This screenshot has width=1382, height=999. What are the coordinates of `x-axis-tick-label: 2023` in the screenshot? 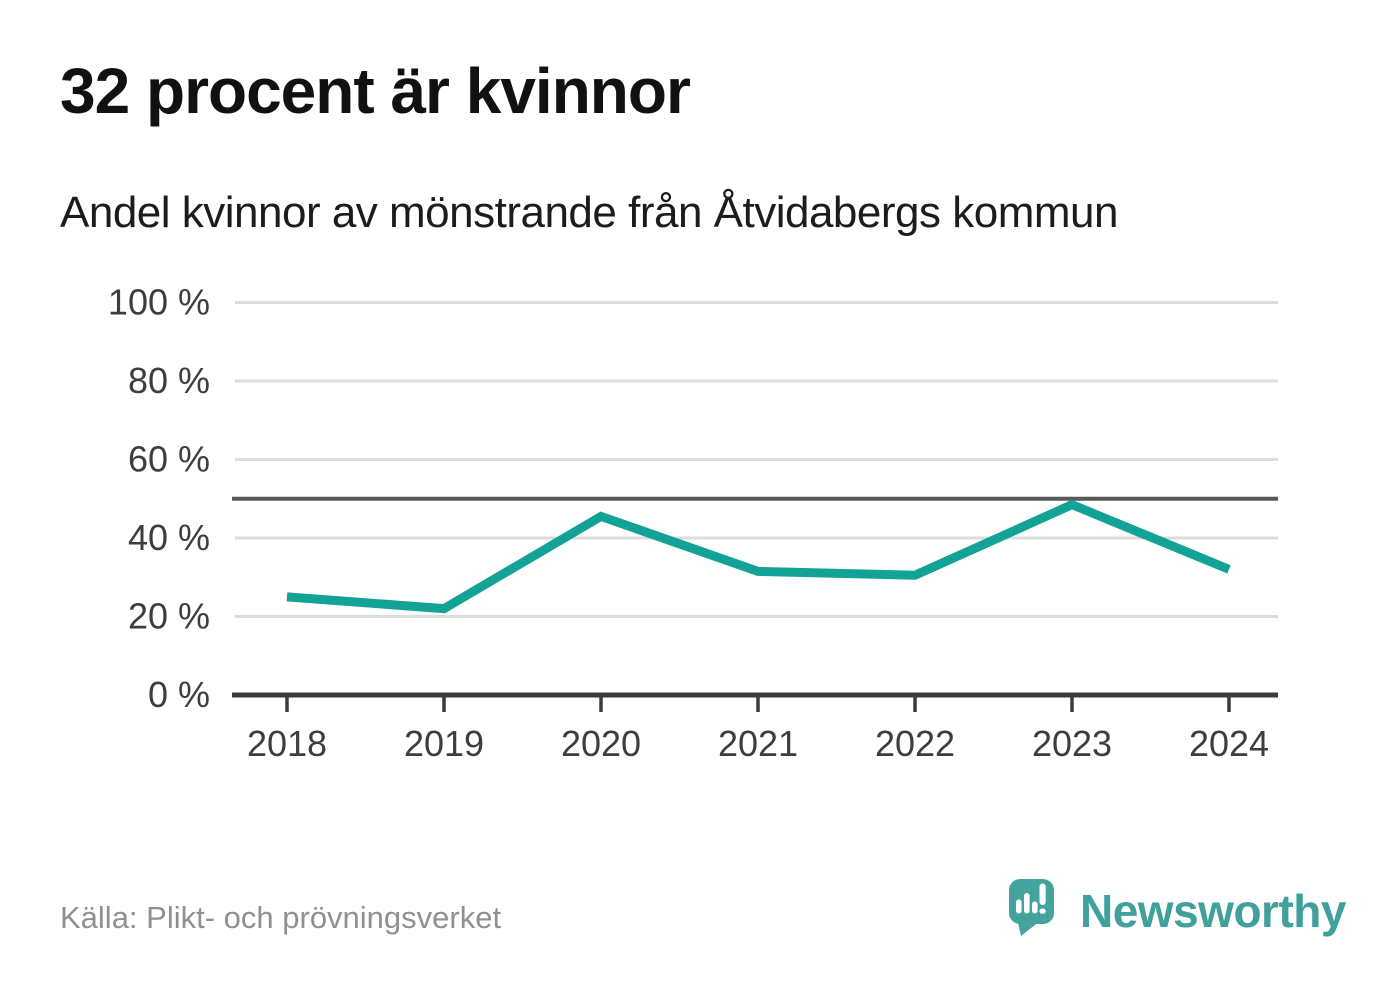 It's located at (1072, 743).